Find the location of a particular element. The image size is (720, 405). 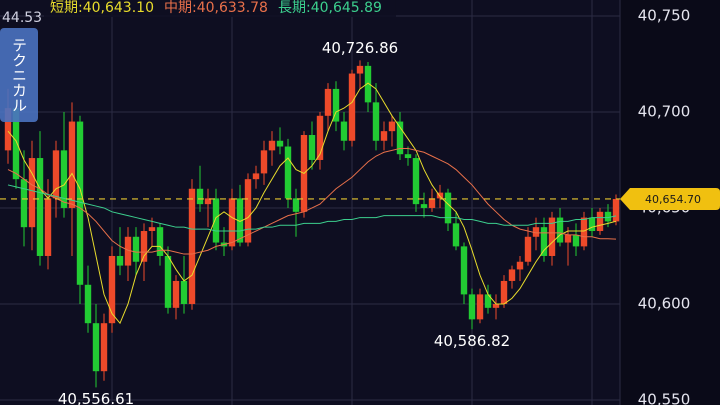

technical-button is located at coordinates (19, 75).